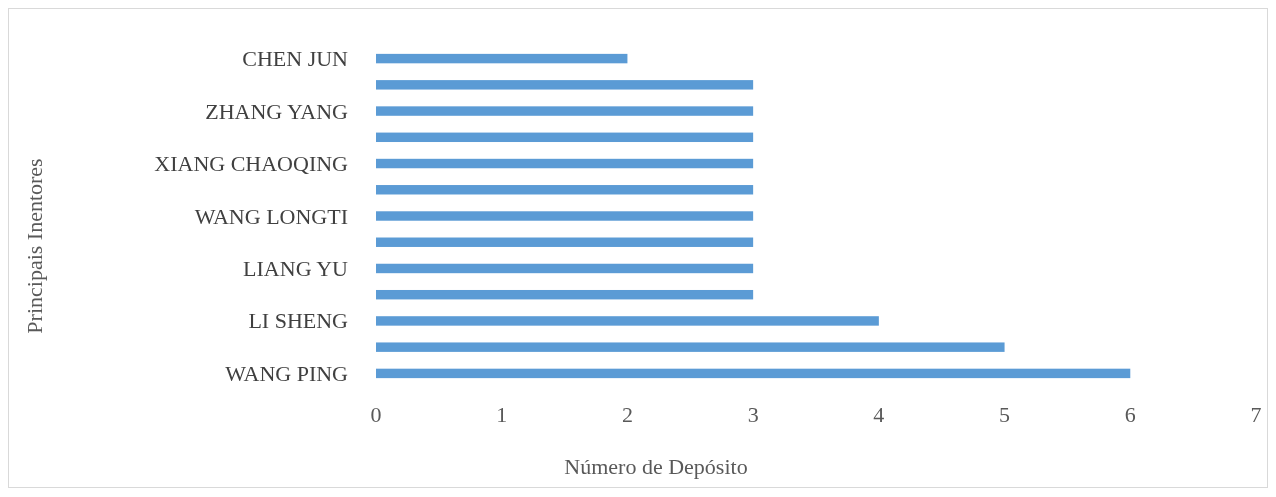 The width and height of the screenshot is (1276, 497). Describe the element at coordinates (656, 466) in the screenshot. I see `x-axis-title: Número de Depósito` at that location.